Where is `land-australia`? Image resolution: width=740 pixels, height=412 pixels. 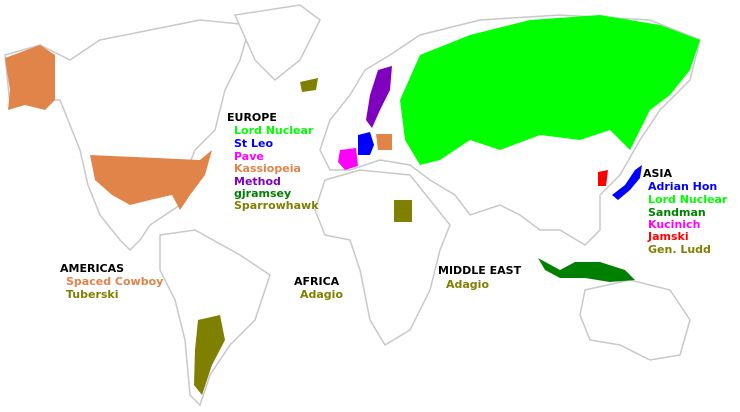
land-australia is located at coordinates (635, 320).